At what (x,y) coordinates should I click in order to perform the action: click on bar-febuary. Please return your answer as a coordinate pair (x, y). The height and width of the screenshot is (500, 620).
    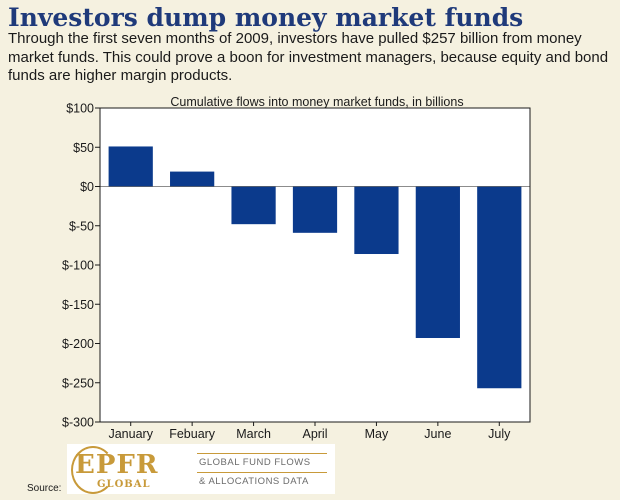
    Looking at the image, I should click on (192, 179).